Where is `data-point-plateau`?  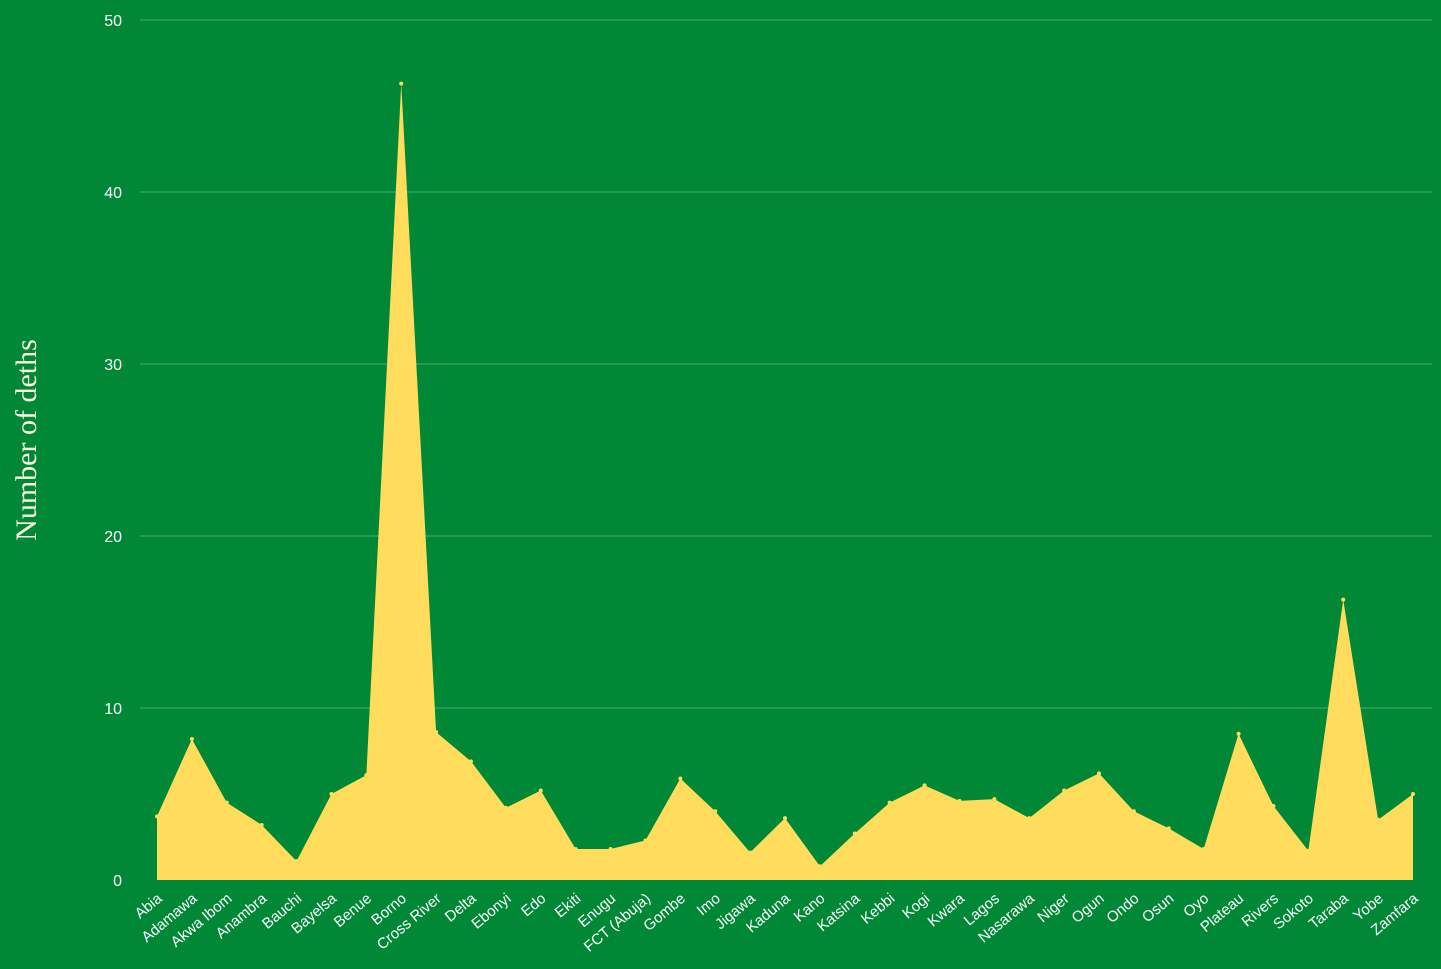 data-point-plateau is located at coordinates (1238, 733).